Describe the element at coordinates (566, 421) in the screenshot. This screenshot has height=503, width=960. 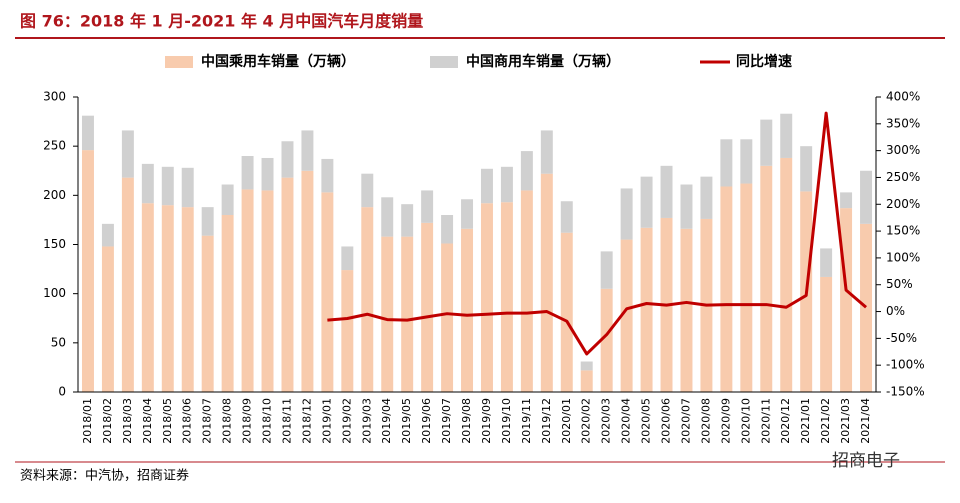
I see `x-tick-label: 2020/01` at that location.